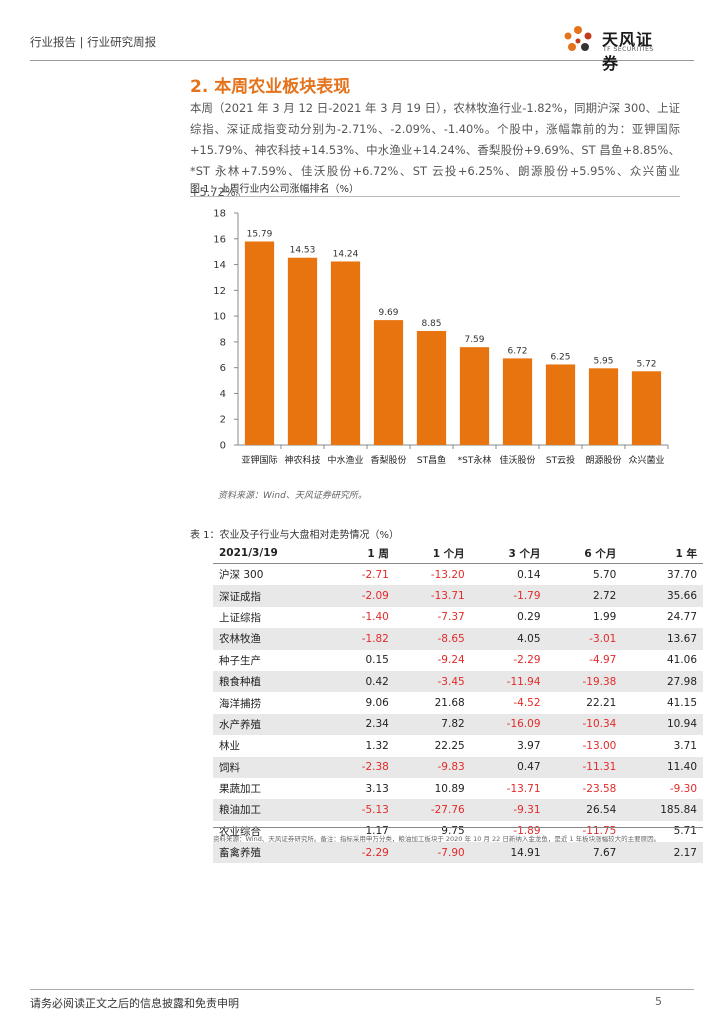  I want to click on footer-divider, so click(362, 989).